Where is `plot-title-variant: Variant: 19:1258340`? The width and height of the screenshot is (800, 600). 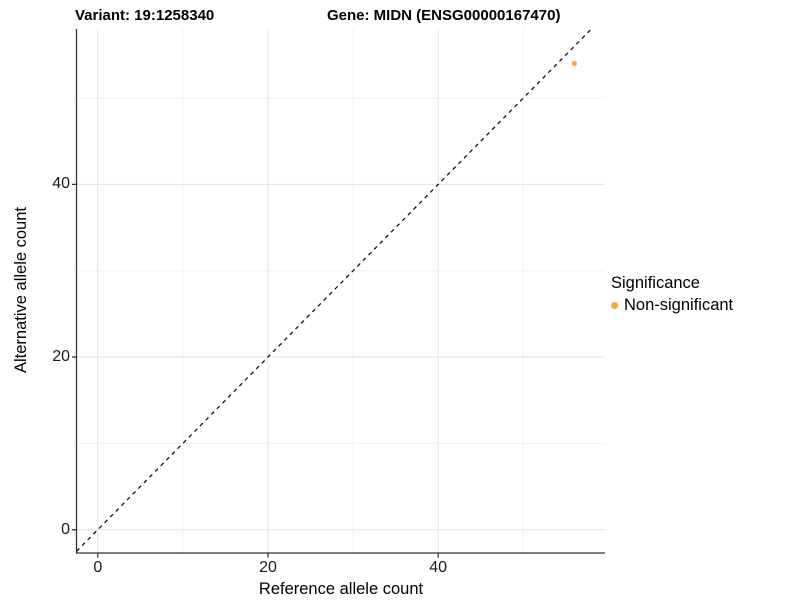
plot-title-variant: Variant: 19:1258340 is located at coordinates (145, 15).